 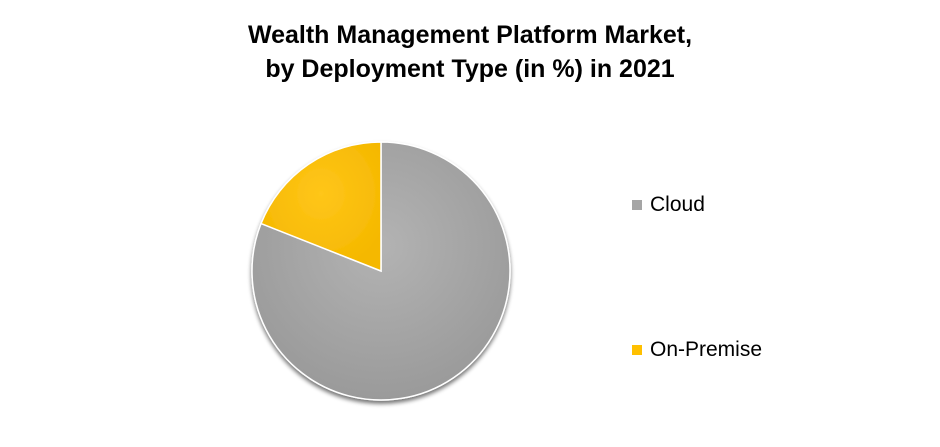 I want to click on pie-slice-on-premise, so click(x=321, y=207).